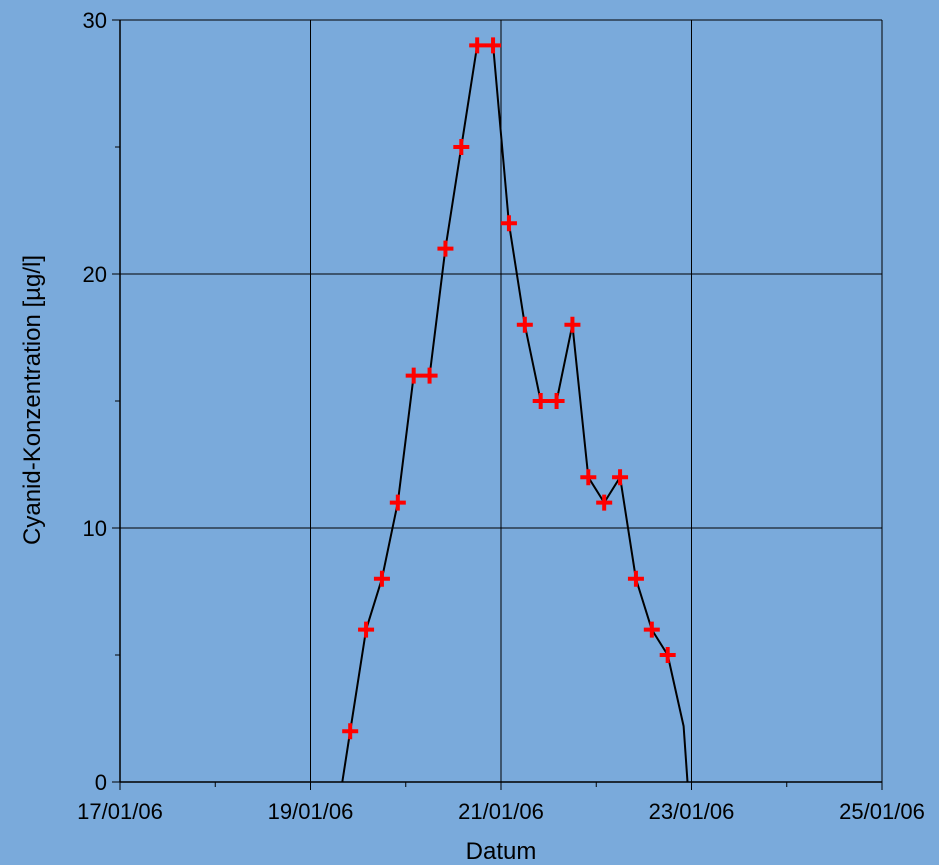 The width and height of the screenshot is (939, 865). I want to click on y-tick-label: 20, so click(95, 274).